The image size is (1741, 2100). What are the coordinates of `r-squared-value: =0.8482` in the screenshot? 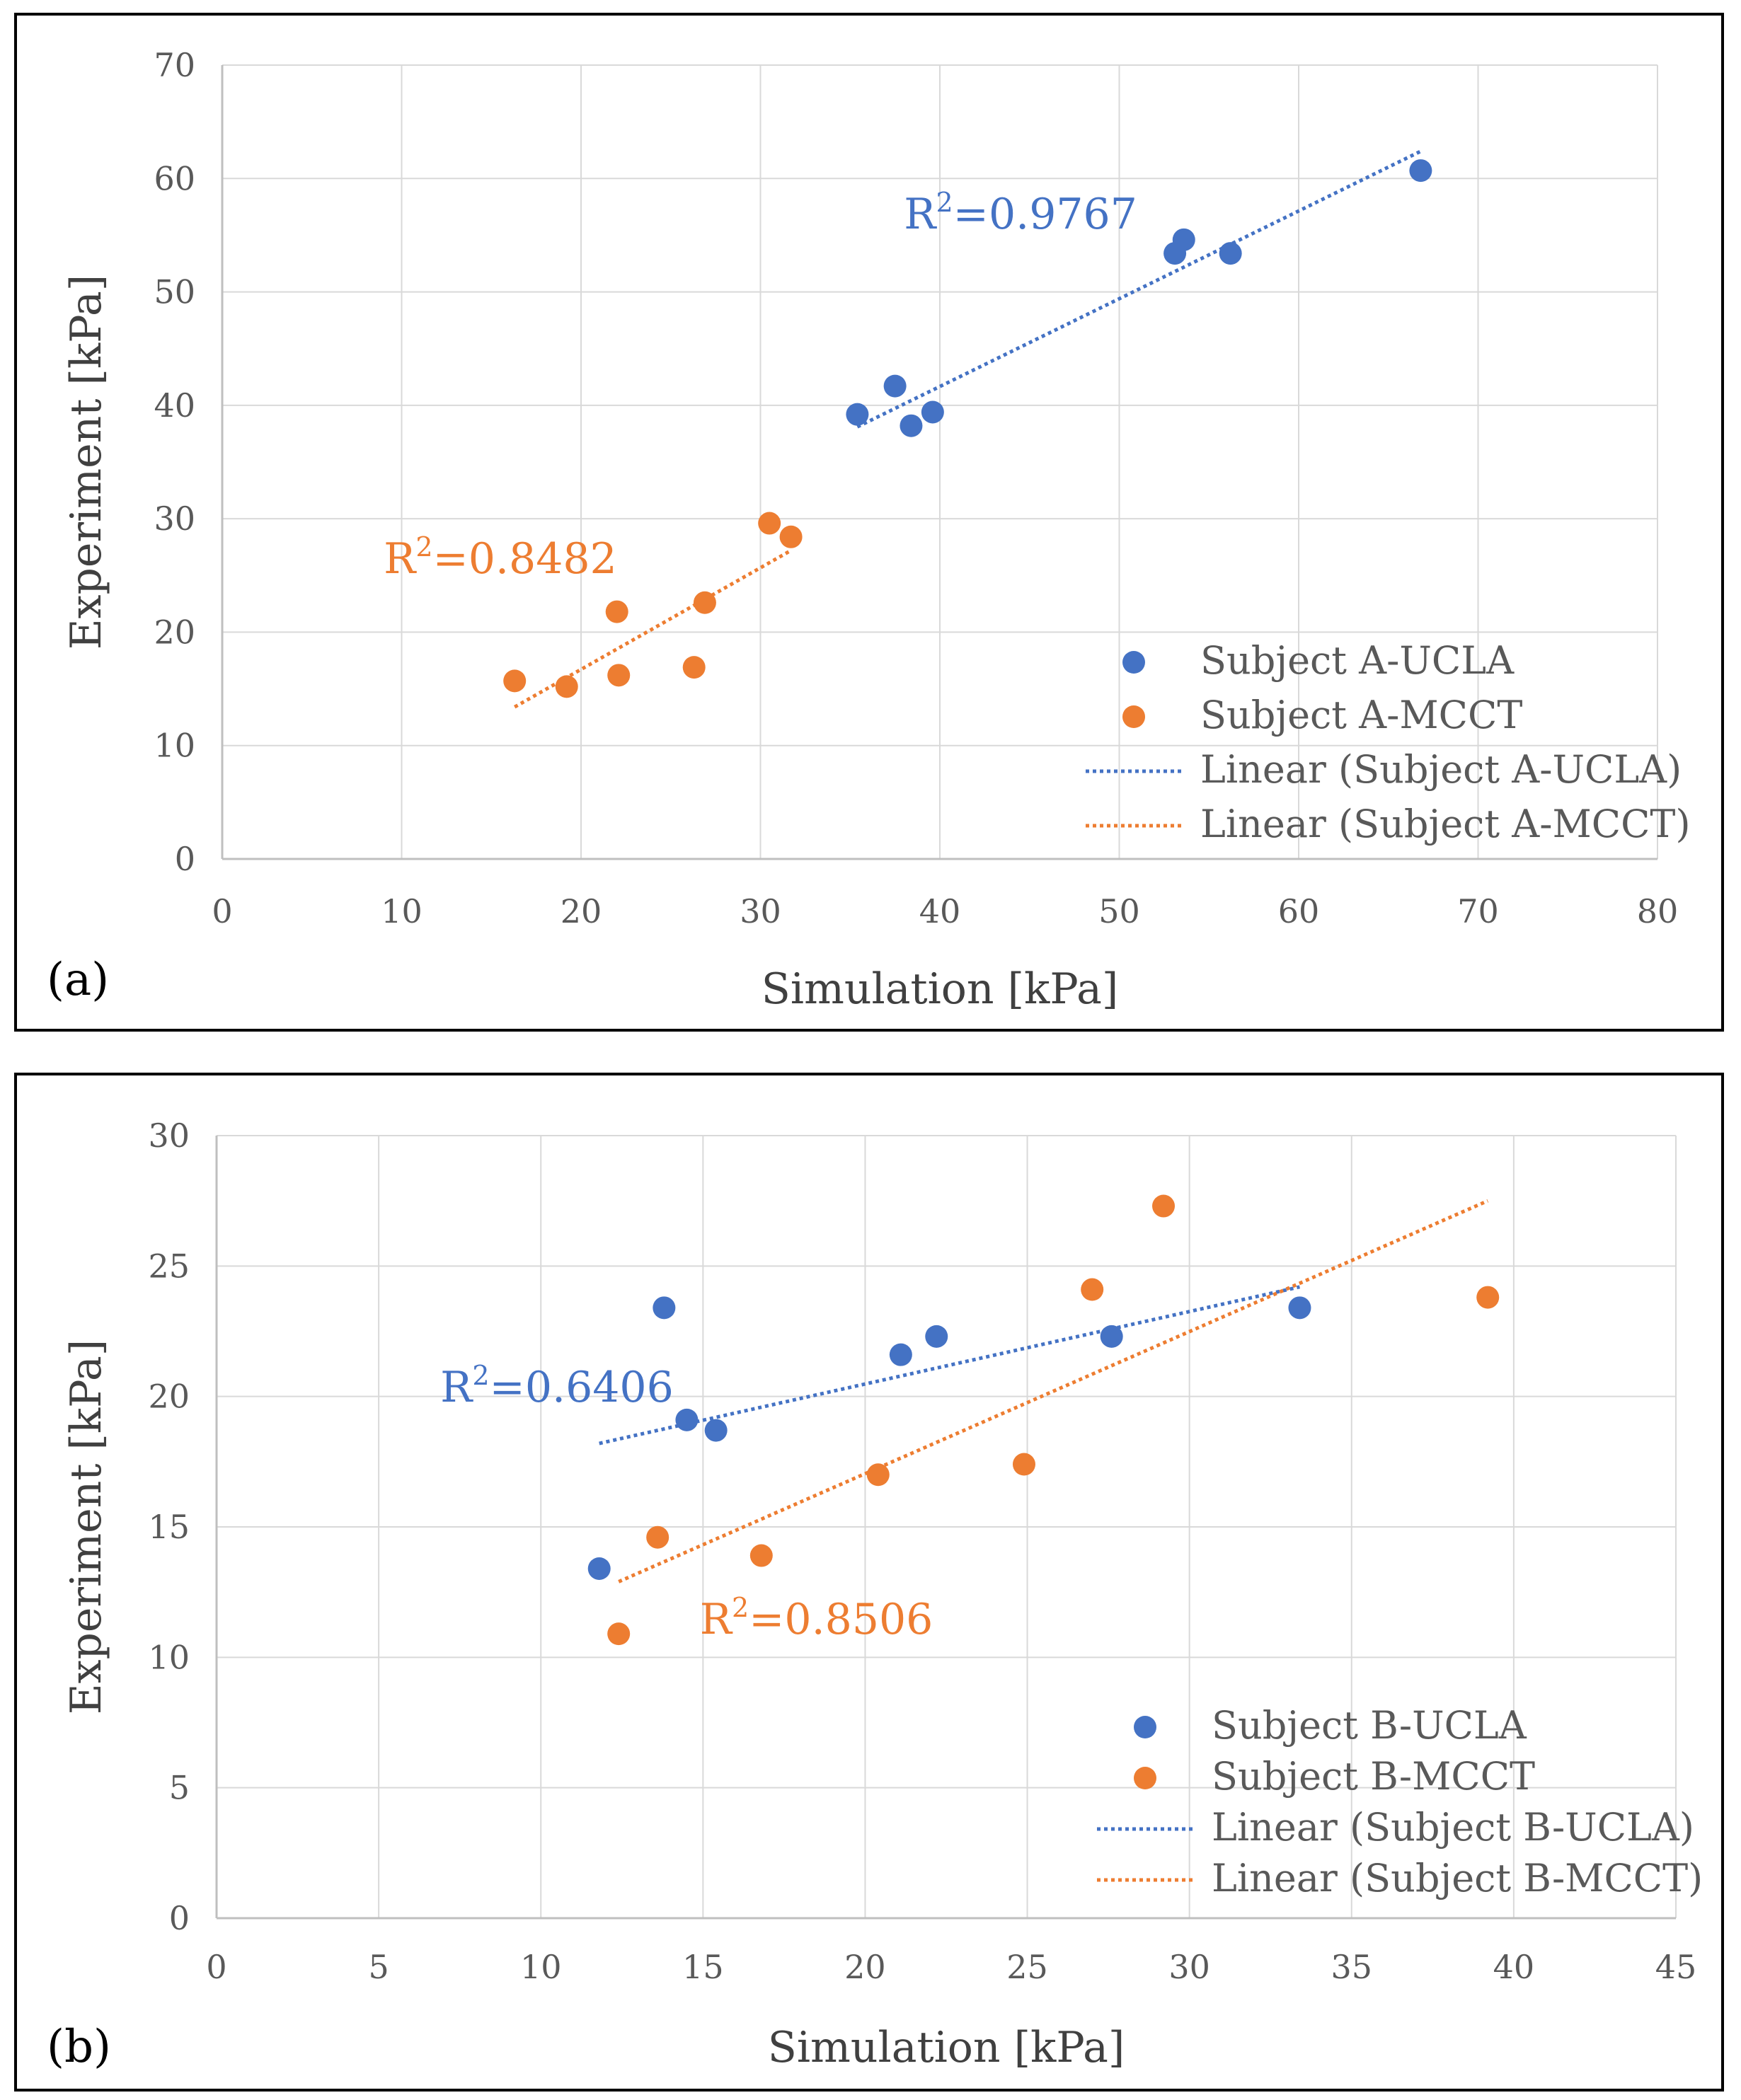 It's located at (525, 559).